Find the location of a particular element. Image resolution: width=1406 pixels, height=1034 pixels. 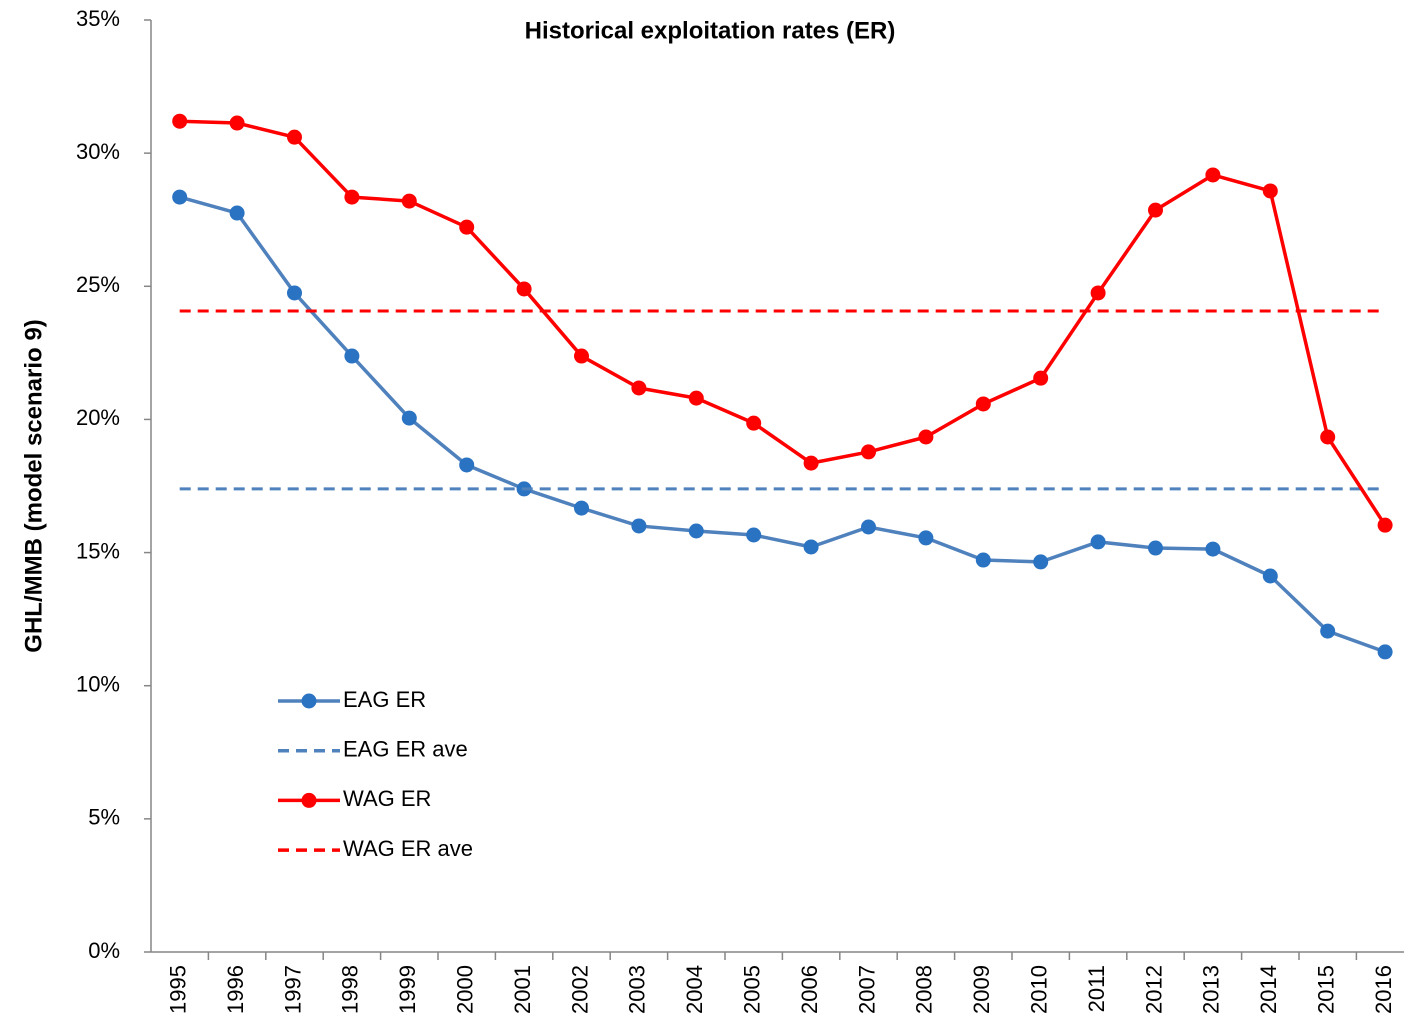

x-tick-label: 2005 is located at coordinates (752, 989).